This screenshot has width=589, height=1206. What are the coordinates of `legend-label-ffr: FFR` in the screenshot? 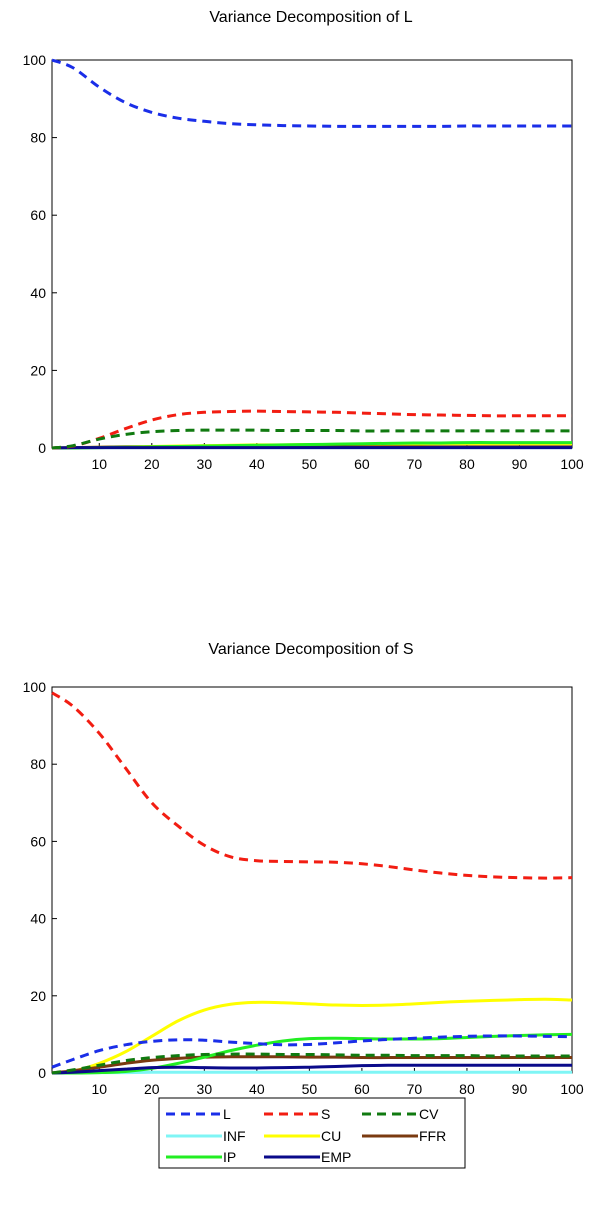 It's located at (432, 1136).